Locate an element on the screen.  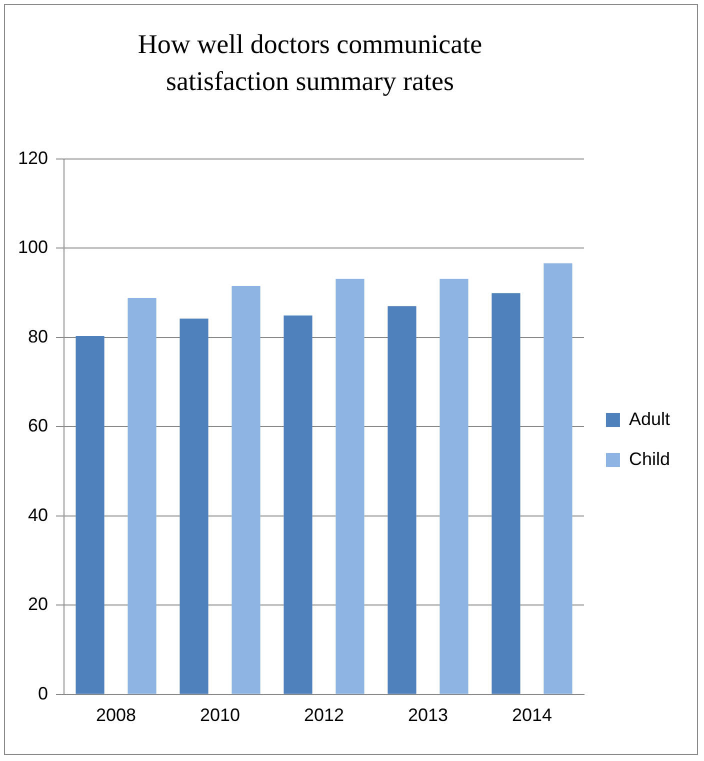
x-tick-label: 2013 is located at coordinates (428, 715).